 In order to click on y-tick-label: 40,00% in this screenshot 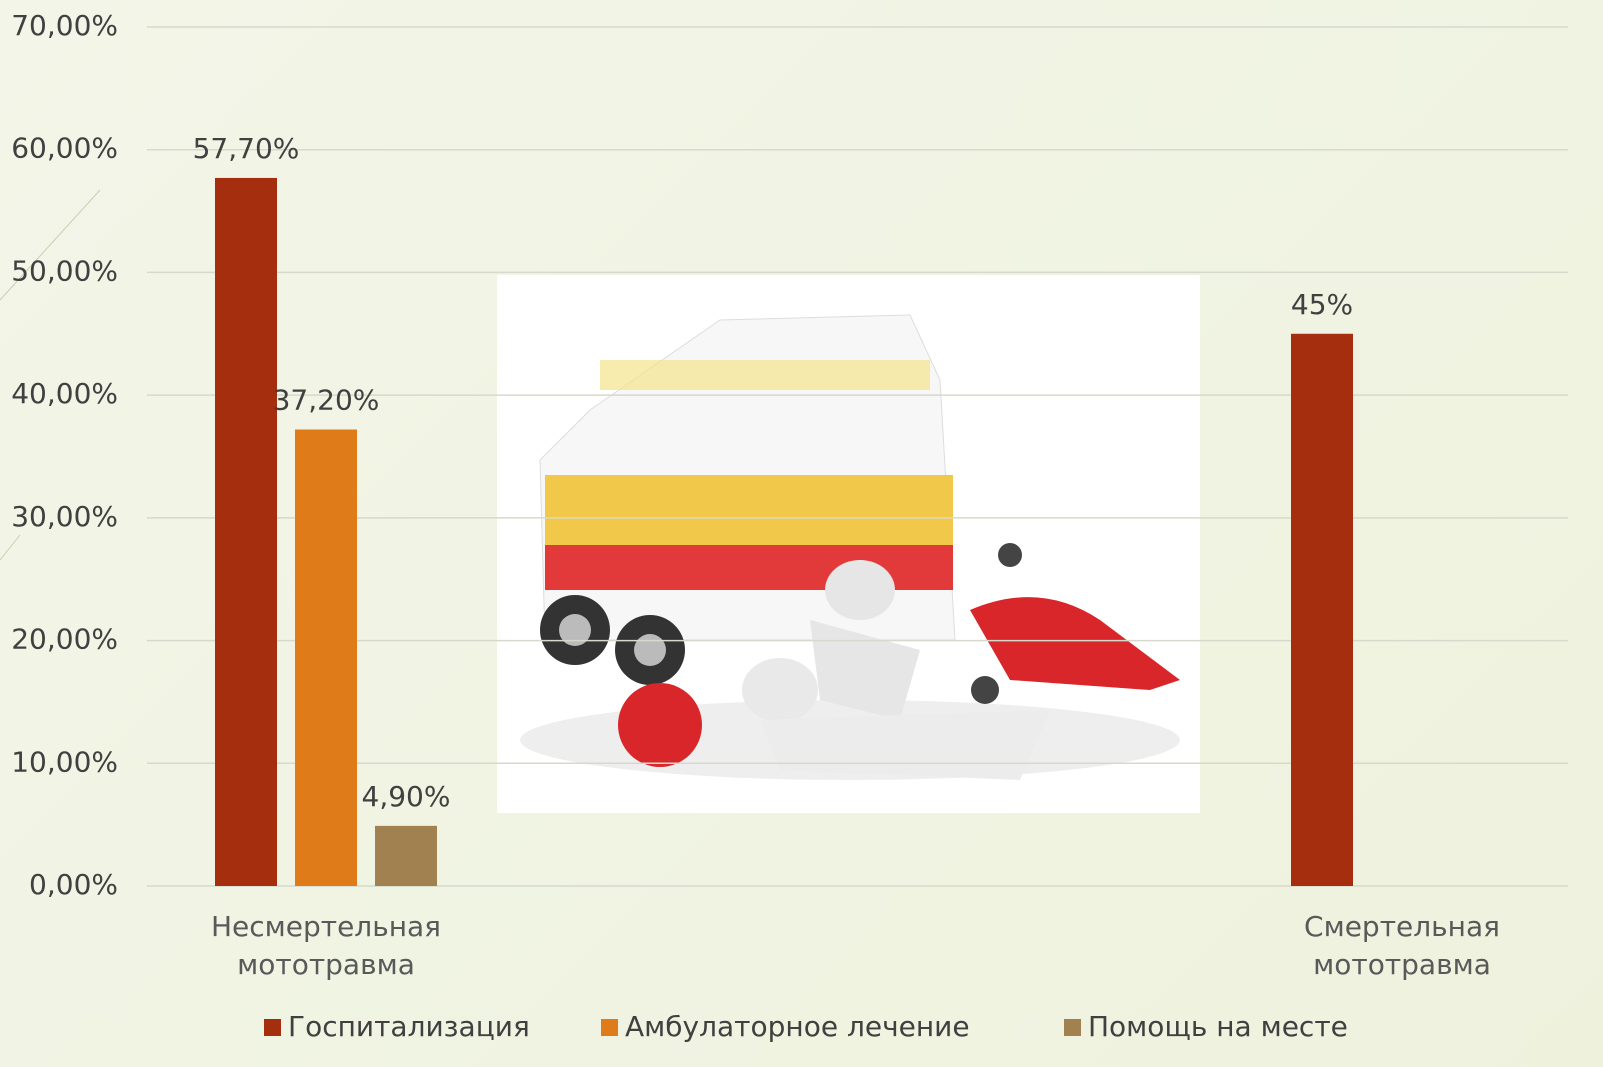, I will do `click(64, 393)`.